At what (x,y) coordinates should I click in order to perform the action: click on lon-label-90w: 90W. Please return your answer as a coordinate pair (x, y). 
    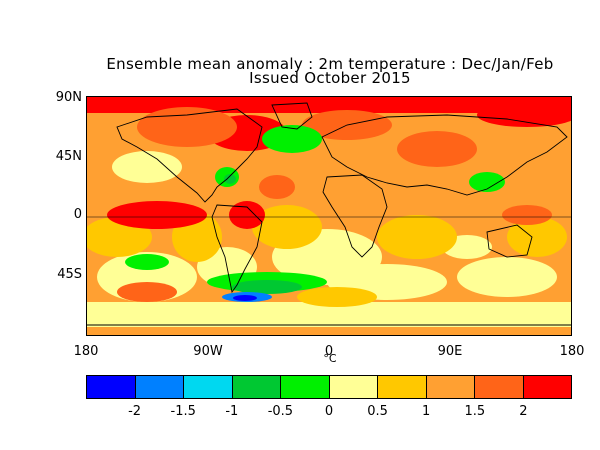
    Looking at the image, I should click on (208, 351).